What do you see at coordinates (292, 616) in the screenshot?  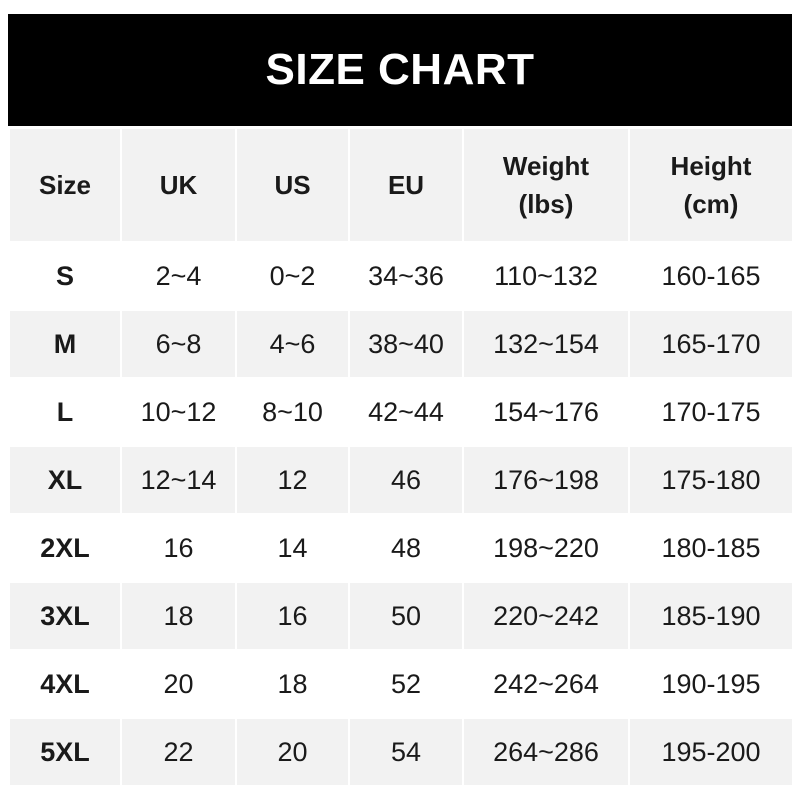 I see `cell-us: 16` at bounding box center [292, 616].